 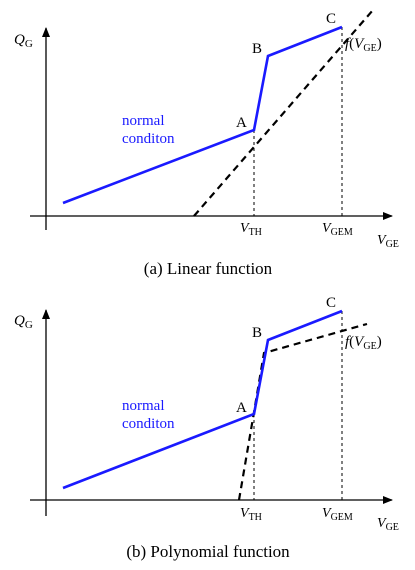 I want to click on panel-a-caption: (a) Linear function, so click(x=208, y=268).